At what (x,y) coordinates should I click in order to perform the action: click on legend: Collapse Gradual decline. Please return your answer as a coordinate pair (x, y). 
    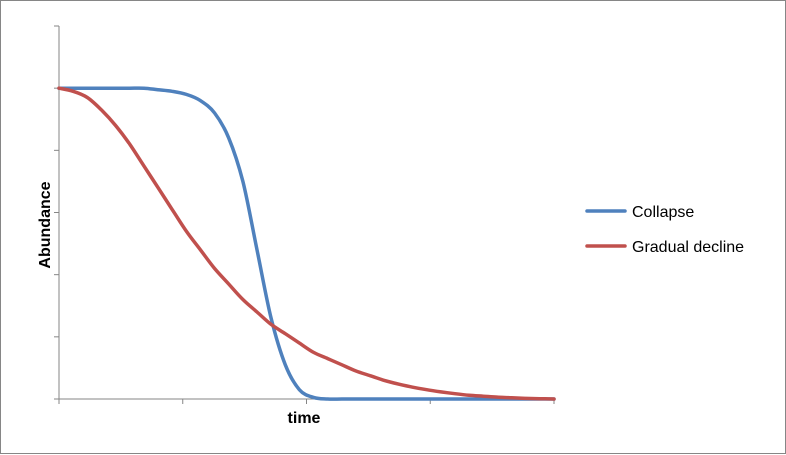
    Looking at the image, I should click on (664, 230).